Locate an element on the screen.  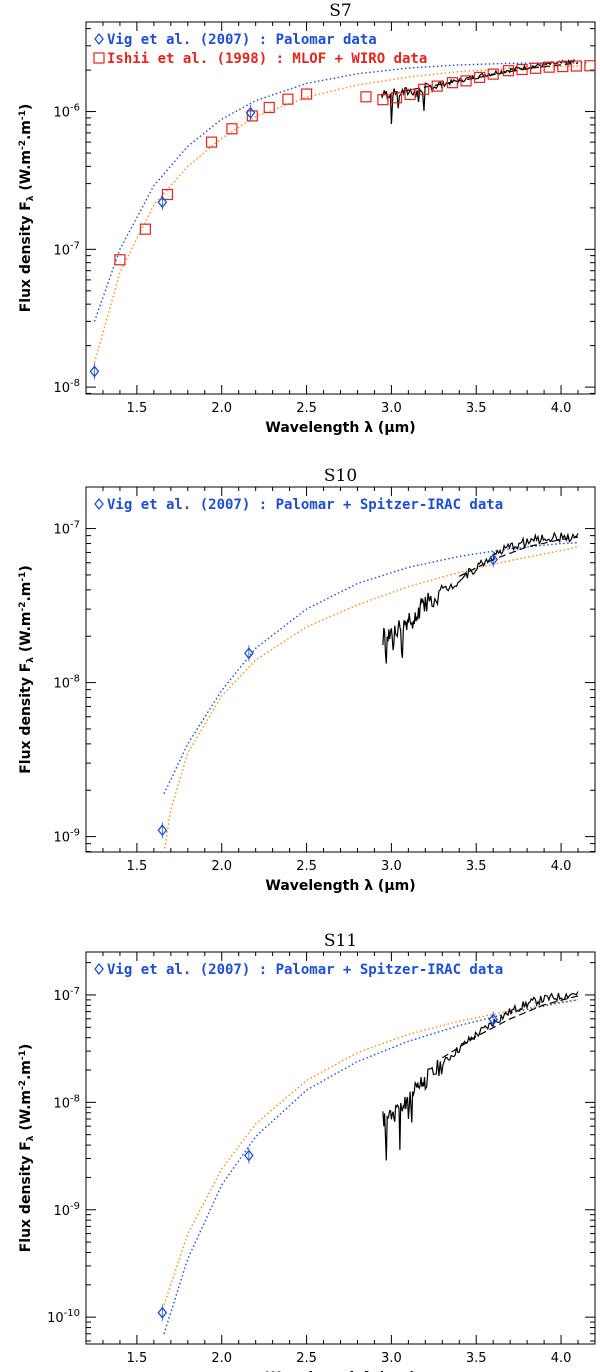
y-tick-label: 10⁻¹⁰ is located at coordinates (63, 1317).